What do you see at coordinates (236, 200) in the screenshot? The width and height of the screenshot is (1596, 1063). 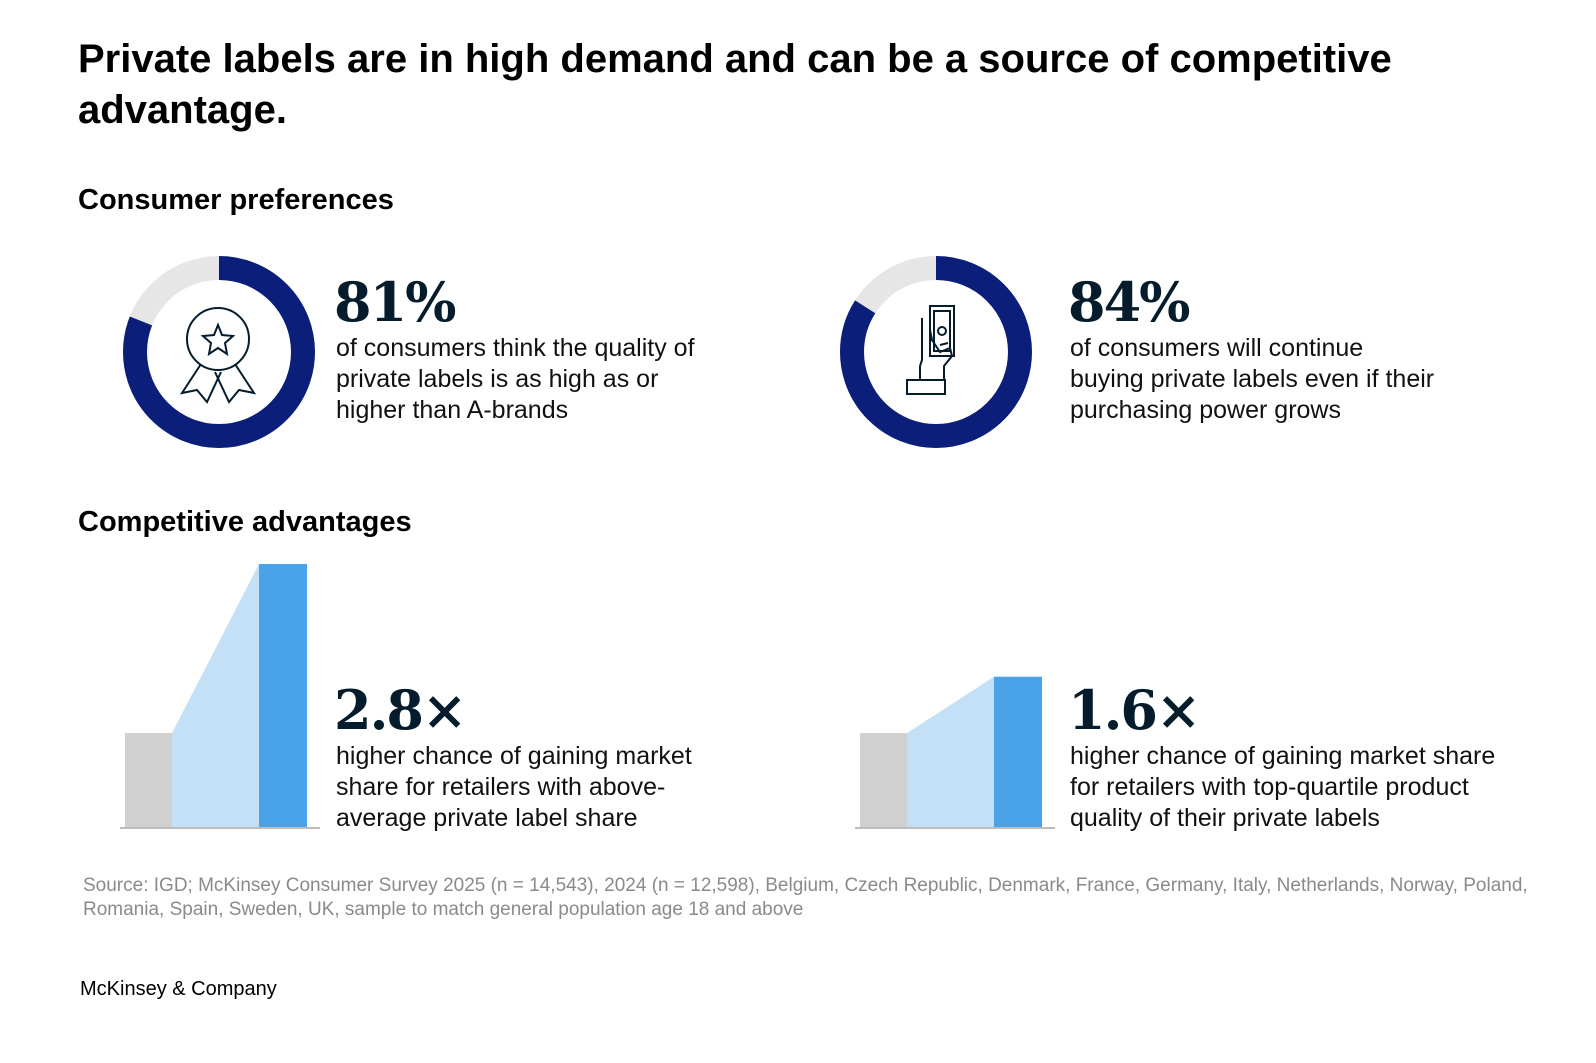 I see `section-heading-consumer-preferences: Consumer preferences` at bounding box center [236, 200].